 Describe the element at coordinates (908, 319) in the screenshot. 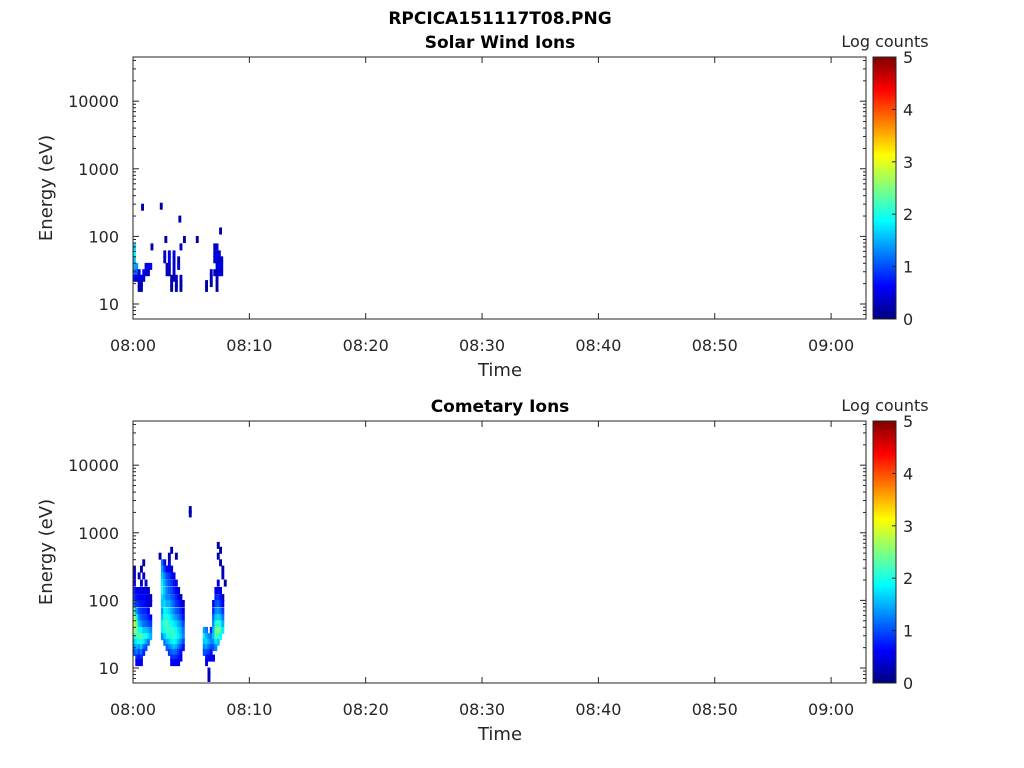

I see `colorbar-tick-label: 0` at that location.